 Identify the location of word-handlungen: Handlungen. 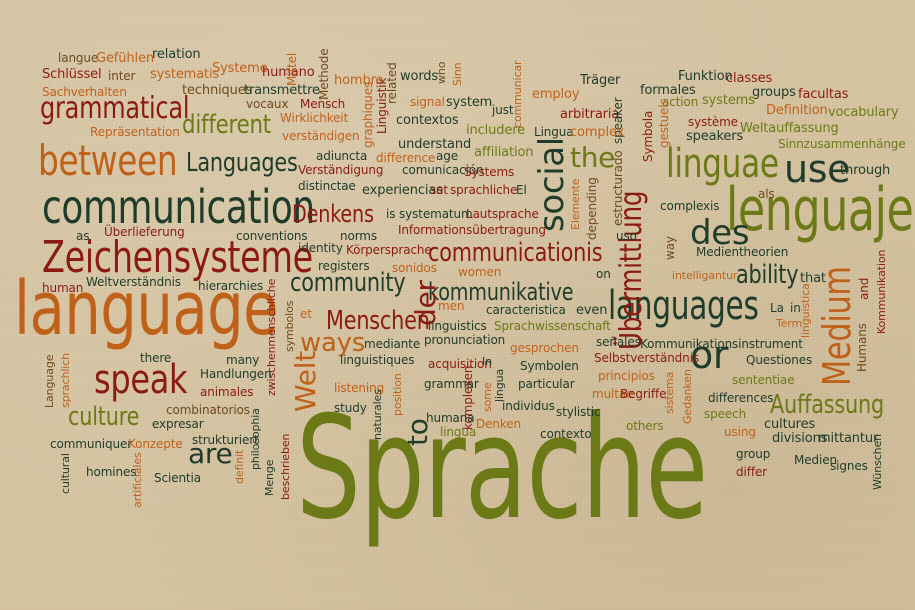
(236, 374).